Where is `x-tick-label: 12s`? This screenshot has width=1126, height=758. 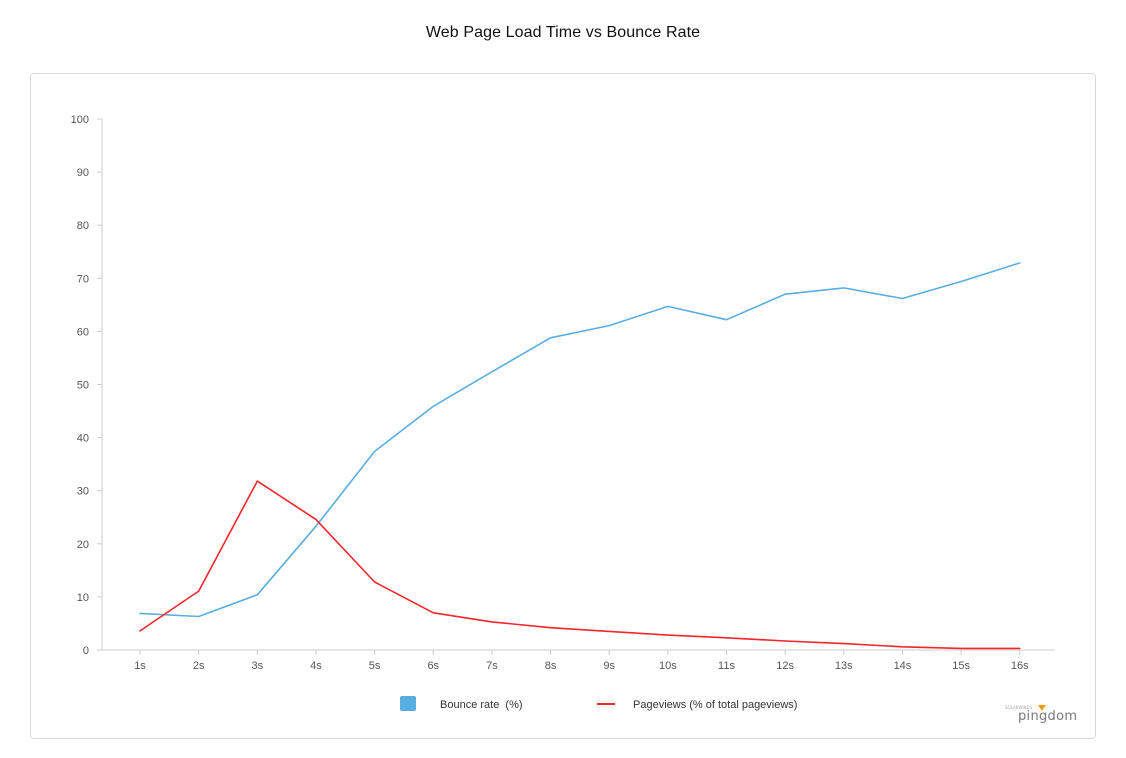 x-tick-label: 12s is located at coordinates (785, 666).